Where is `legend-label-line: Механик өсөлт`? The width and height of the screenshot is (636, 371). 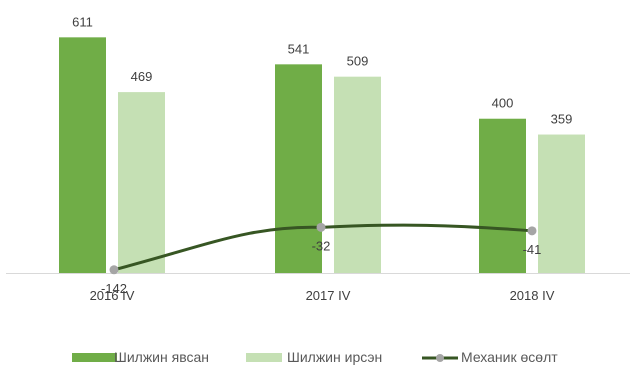 legend-label-line: Механик өсөлт is located at coordinates (509, 357).